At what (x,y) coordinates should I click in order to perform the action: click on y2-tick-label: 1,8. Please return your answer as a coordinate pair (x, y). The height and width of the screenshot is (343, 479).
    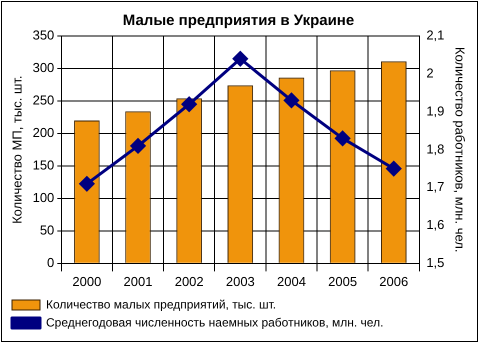
    Looking at the image, I should click on (435, 148).